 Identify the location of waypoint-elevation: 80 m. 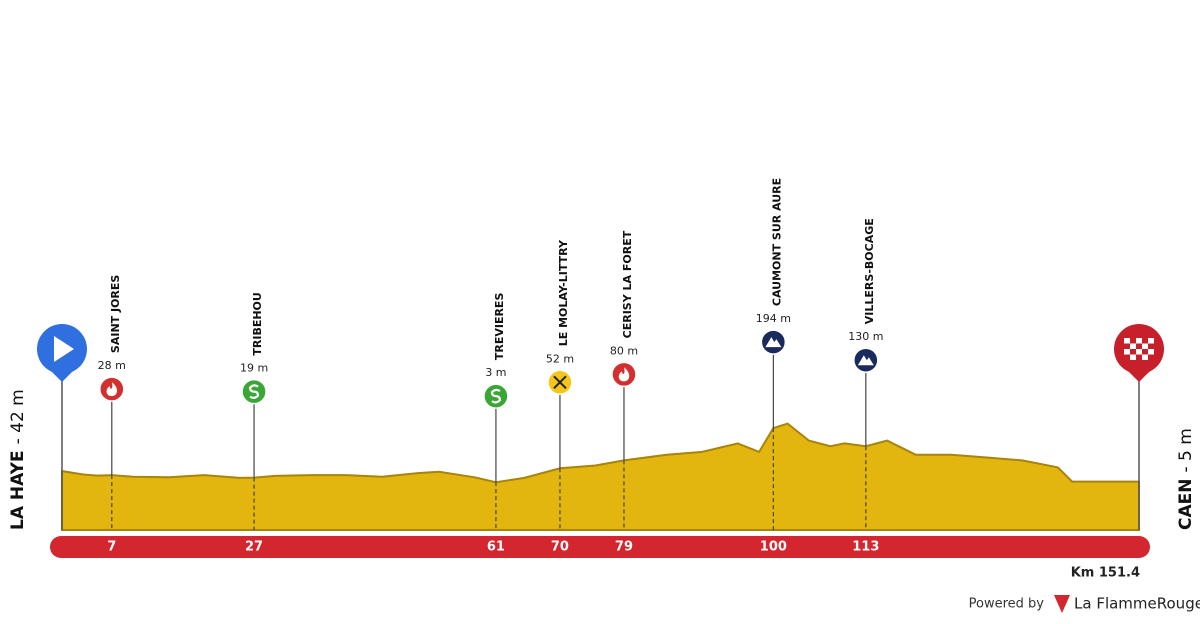
(624, 350).